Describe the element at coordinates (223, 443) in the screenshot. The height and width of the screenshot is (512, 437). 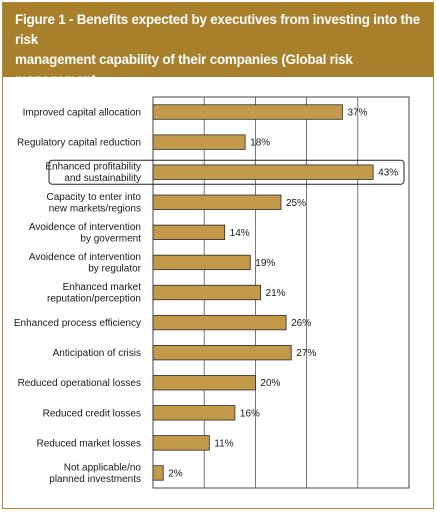
I see `data-label: 11%` at that location.